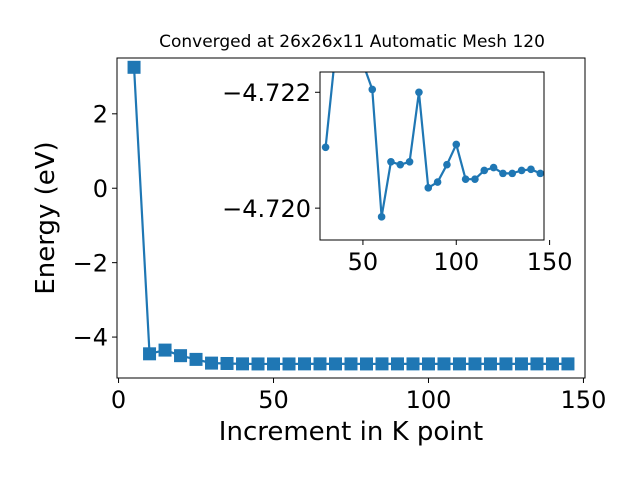  I want to click on y-tick-label: −4.720, so click(266, 209).